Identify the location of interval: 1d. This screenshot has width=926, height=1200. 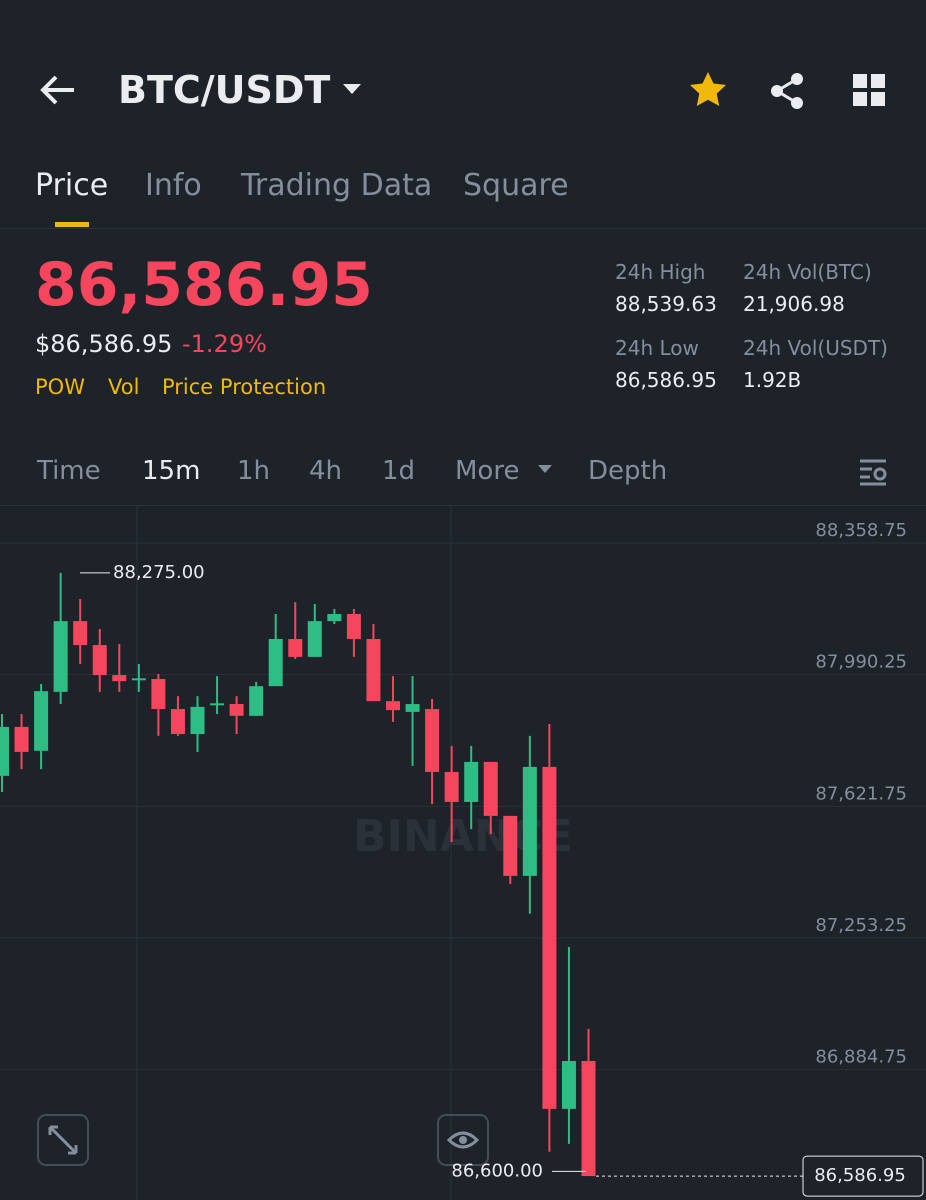
(399, 471).